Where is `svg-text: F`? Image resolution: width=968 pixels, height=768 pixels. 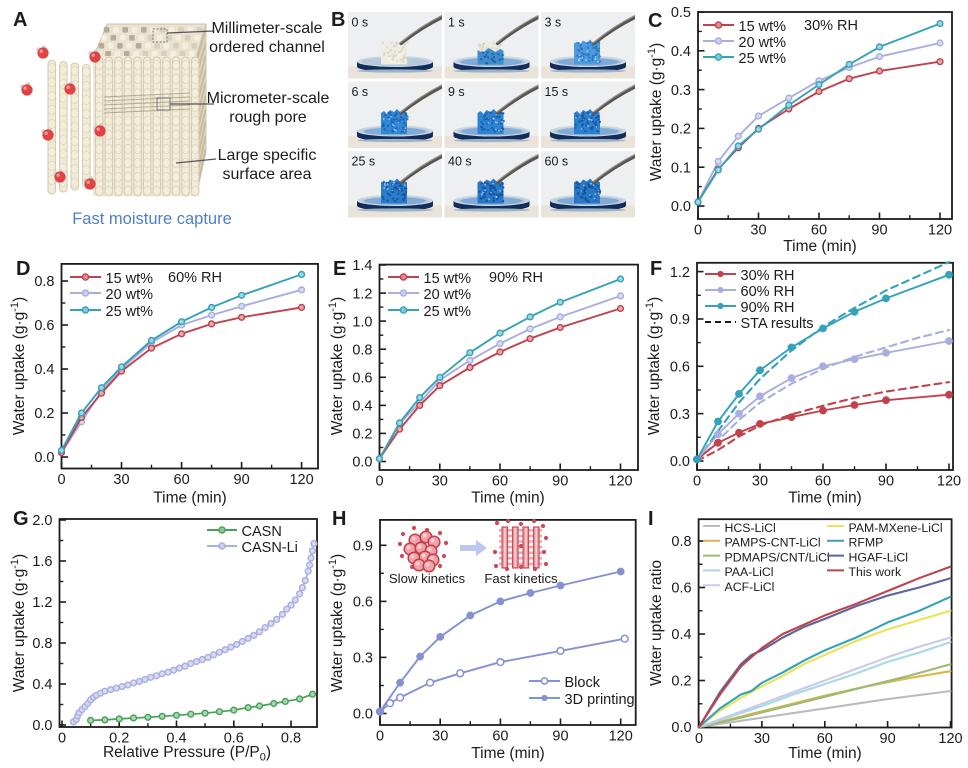 svg-text: F is located at coordinates (656, 269).